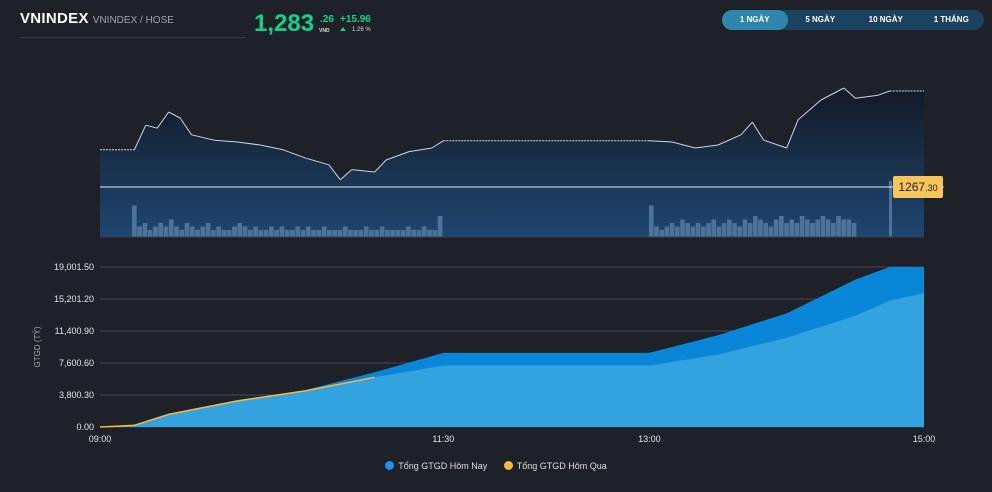 The image size is (992, 492). I want to click on legend-yesterday: Tổng GTGD Hôm Qua, so click(555, 466).